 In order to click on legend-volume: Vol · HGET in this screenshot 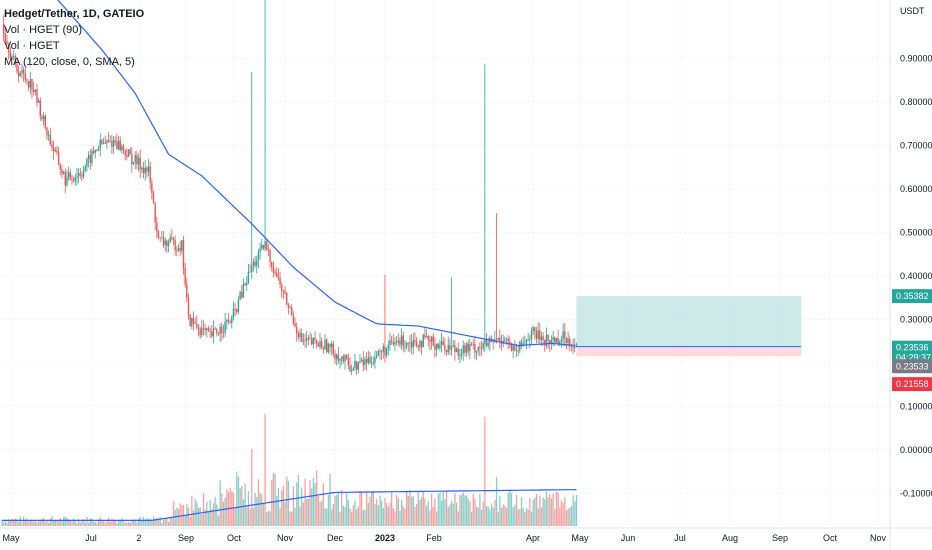, I will do `click(32, 46)`.